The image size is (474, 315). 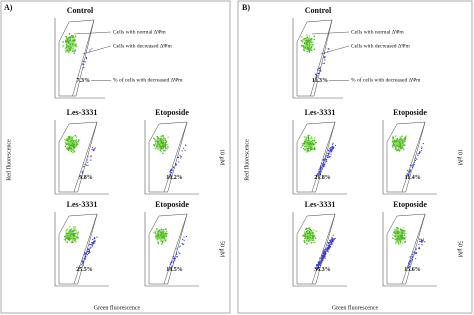 I want to click on flow-plot: Les-3331 21.8%, so click(x=319, y=151).